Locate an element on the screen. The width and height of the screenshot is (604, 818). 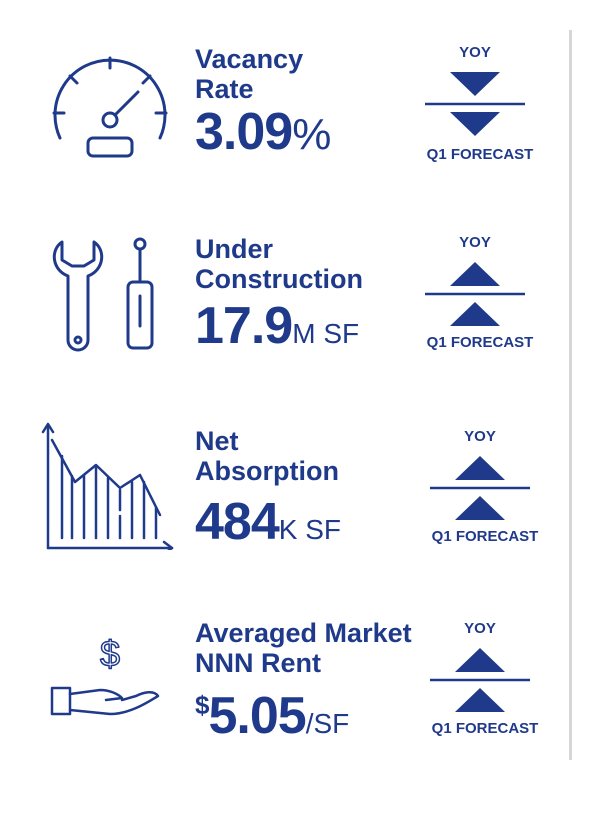
metric-label: Vacancy Rate is located at coordinates (249, 74).